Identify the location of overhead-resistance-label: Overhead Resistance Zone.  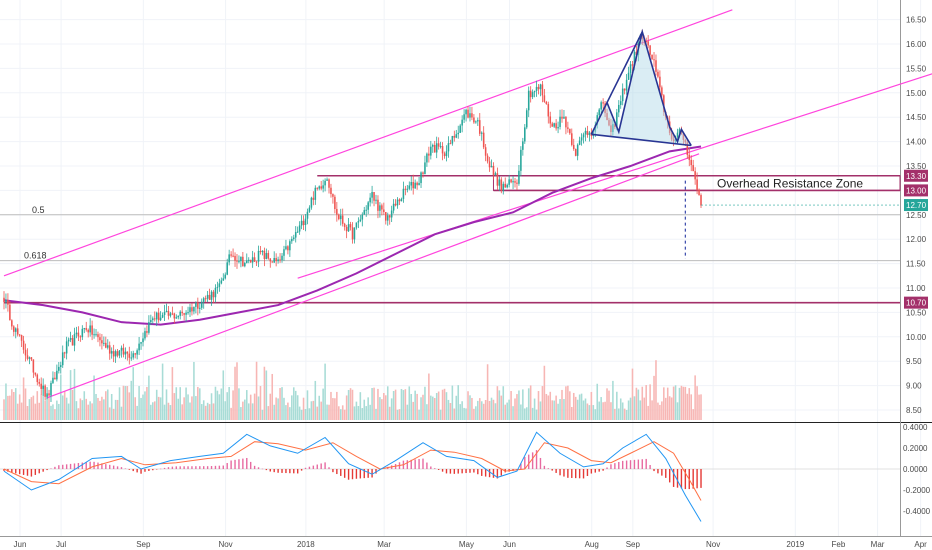
(790, 183).